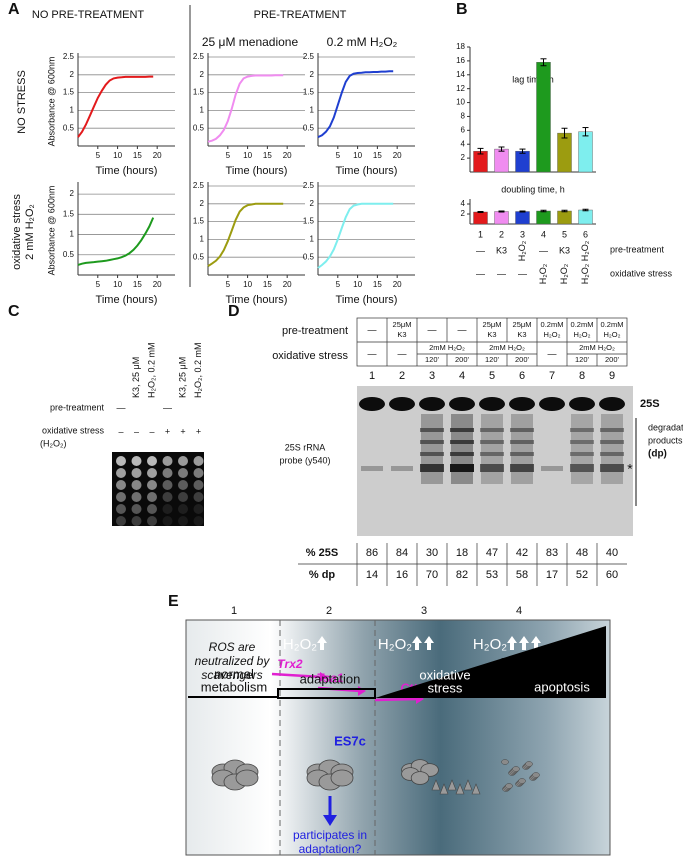 The height and width of the screenshot is (858, 683). What do you see at coordinates (460, 74) in the screenshot?
I see `y-tick-label: 14` at bounding box center [460, 74].